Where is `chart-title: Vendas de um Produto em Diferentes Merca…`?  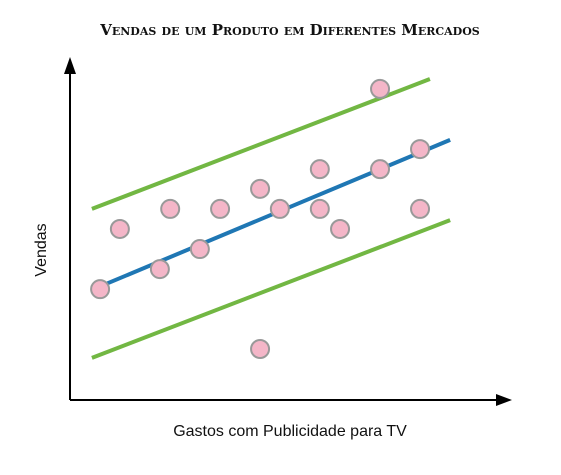
chart-title: Vendas de um Produto em Diferentes Merca… is located at coordinates (289, 30).